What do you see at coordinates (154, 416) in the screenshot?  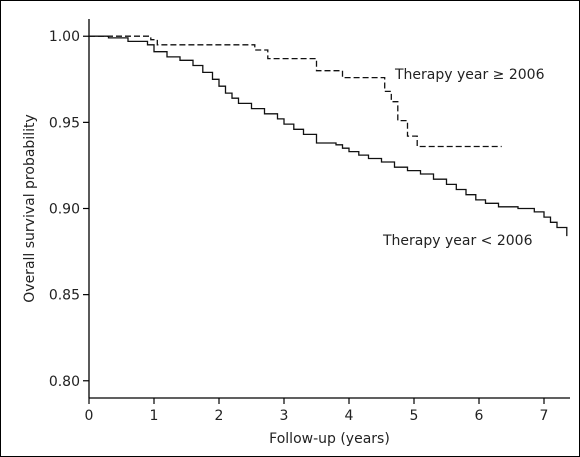 I see `x-tick-label: 1` at bounding box center [154, 416].